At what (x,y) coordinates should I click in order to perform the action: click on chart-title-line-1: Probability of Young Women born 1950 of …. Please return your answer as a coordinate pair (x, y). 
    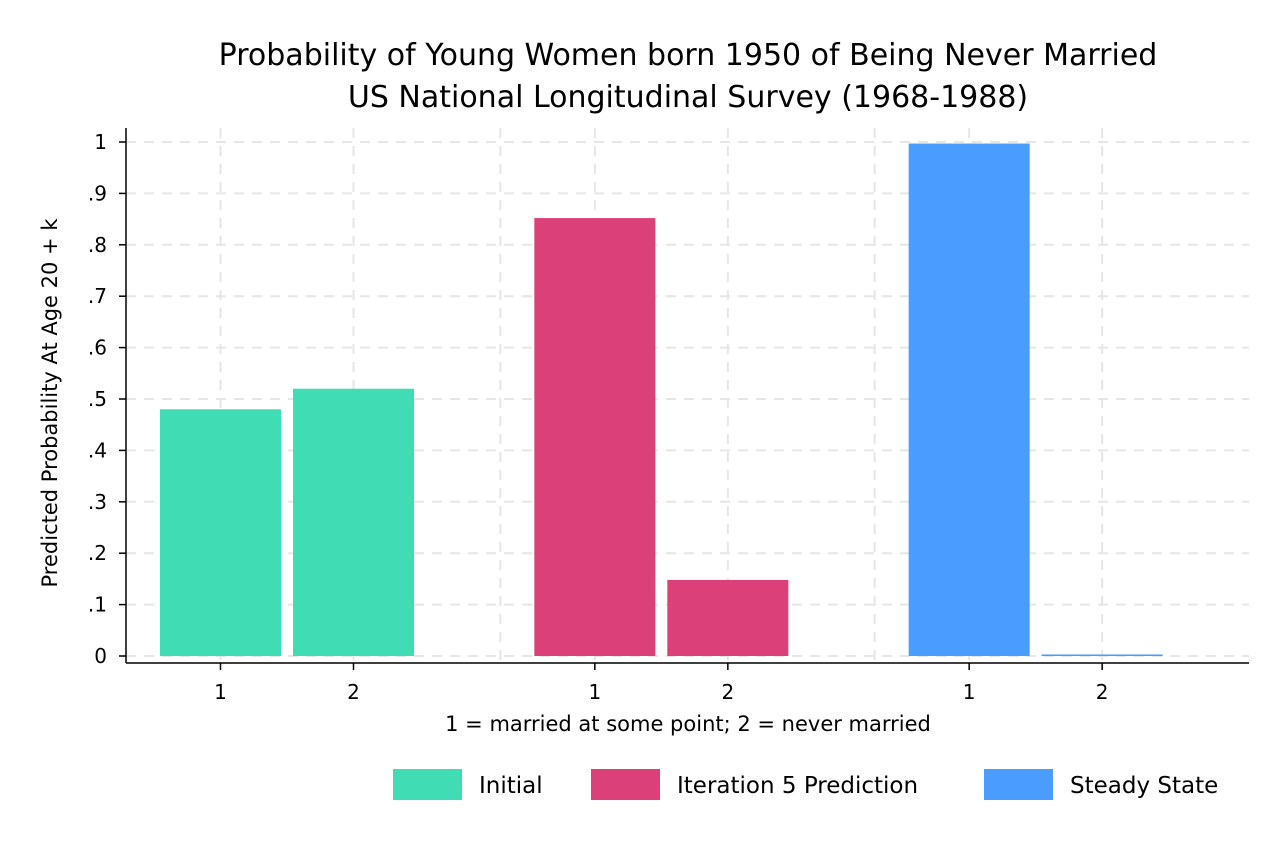
    Looking at the image, I should click on (688, 55).